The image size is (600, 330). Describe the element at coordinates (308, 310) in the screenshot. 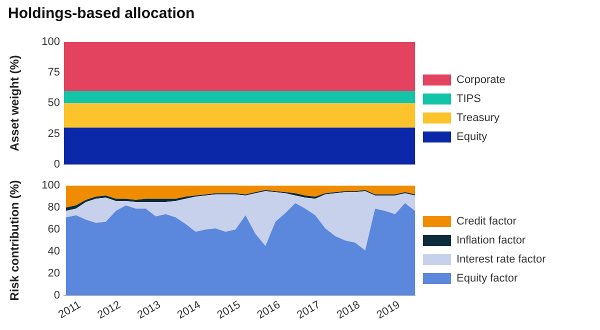

I see `x-tick-label: 2017` at that location.